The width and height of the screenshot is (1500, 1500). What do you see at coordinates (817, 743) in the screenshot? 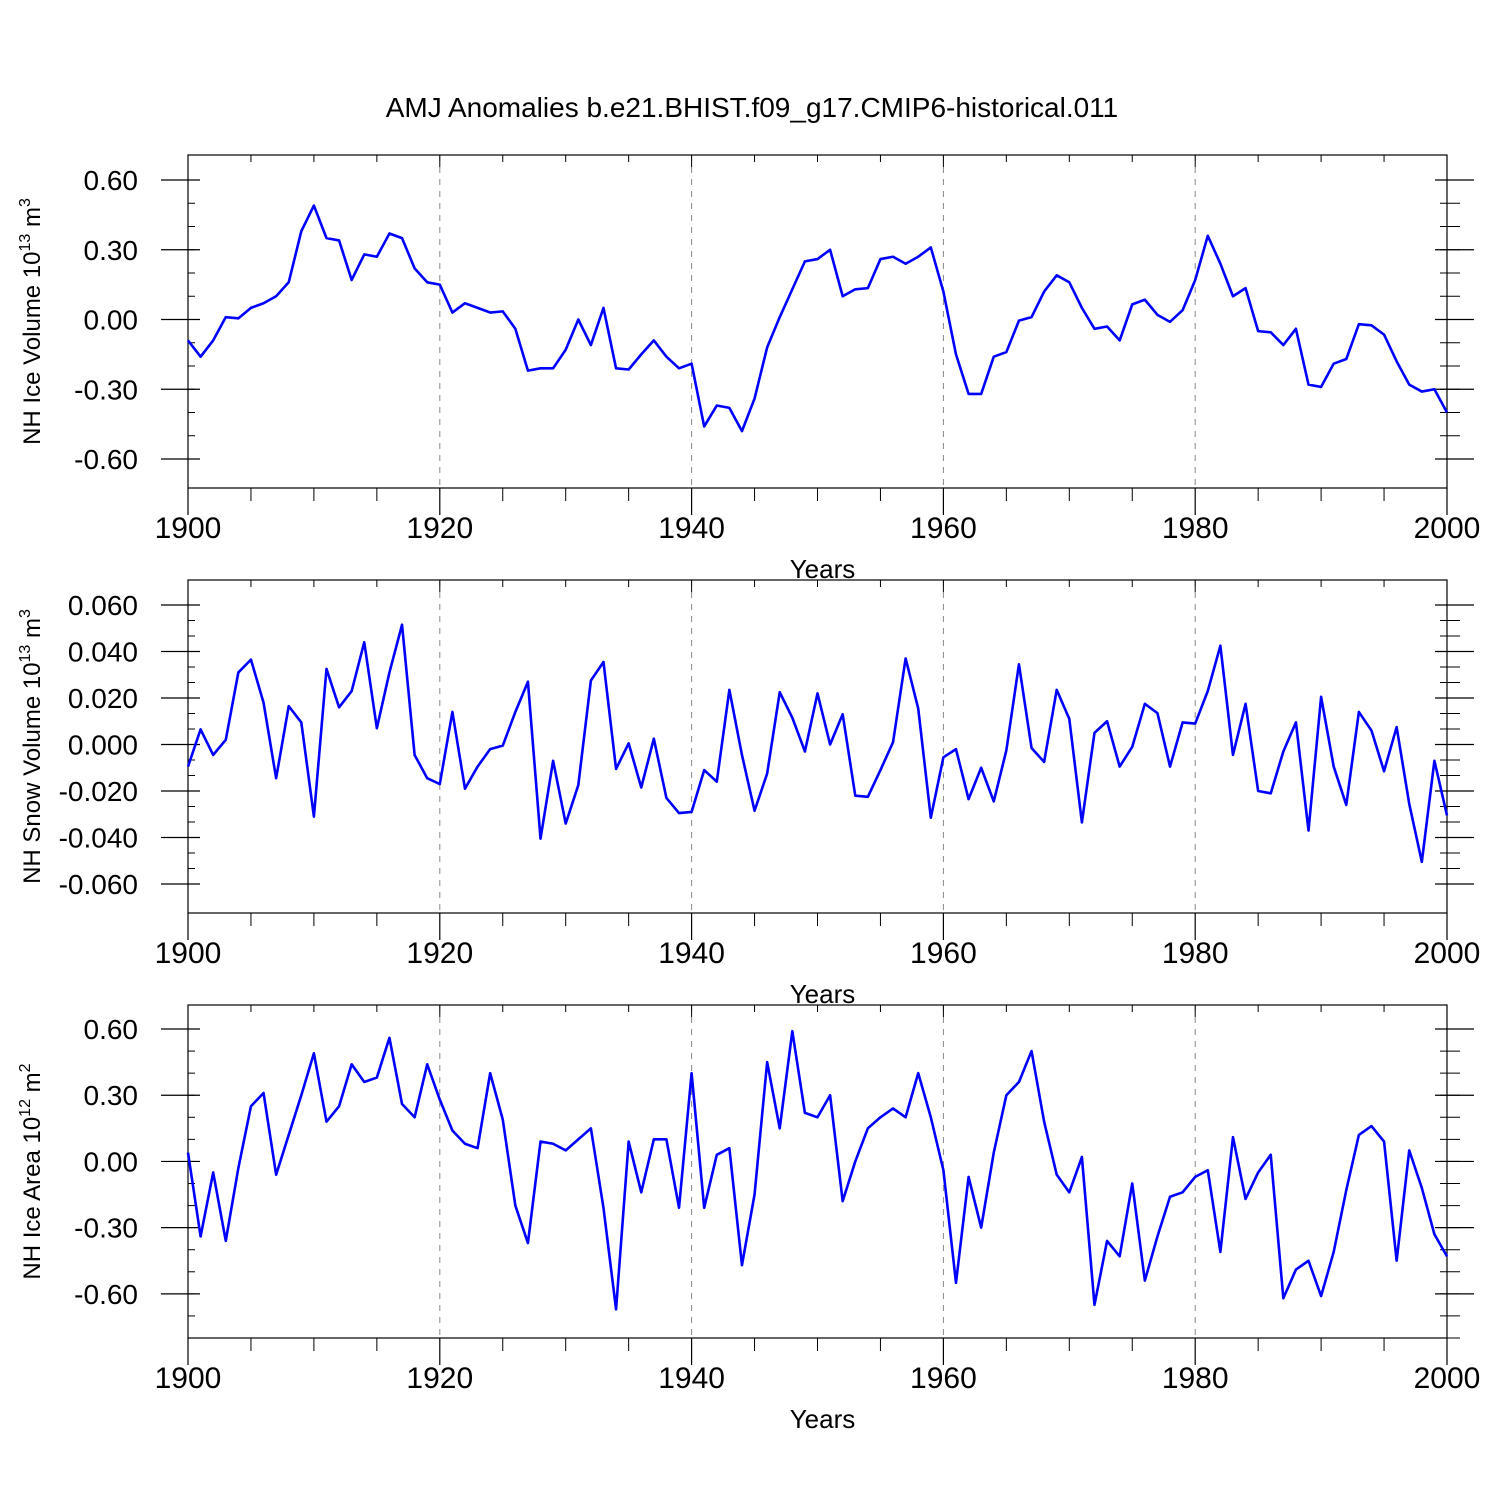
I see `series-line-snow-volume` at bounding box center [817, 743].